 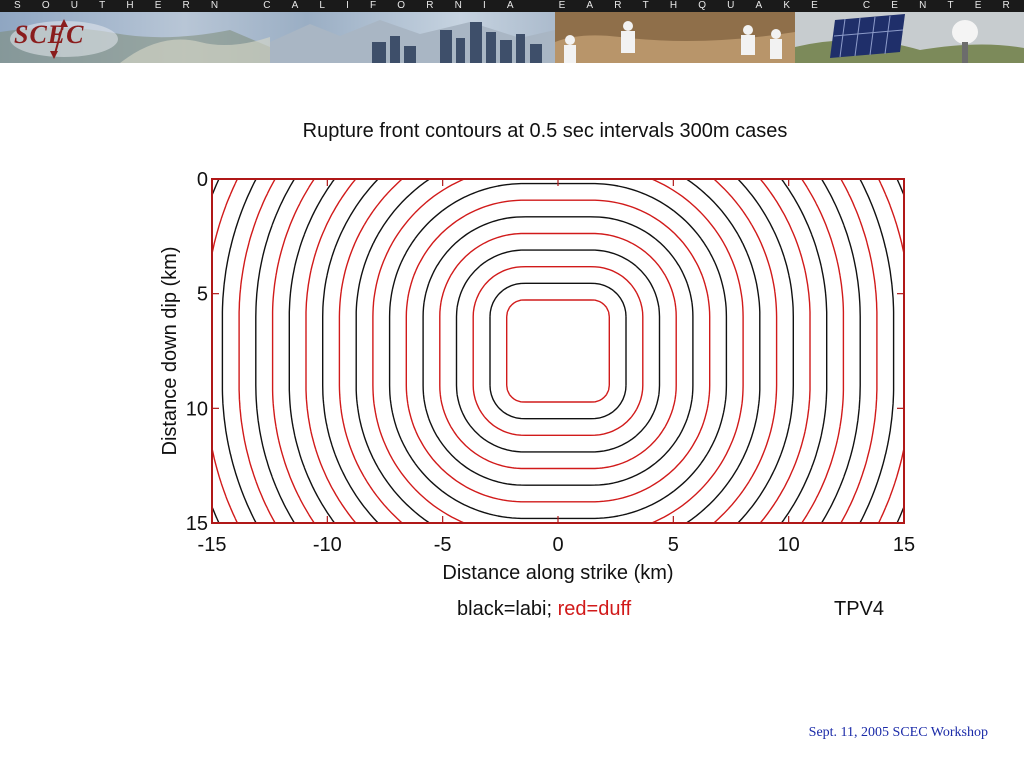 What do you see at coordinates (904, 545) in the screenshot?
I see `x-tick-label: 15` at bounding box center [904, 545].